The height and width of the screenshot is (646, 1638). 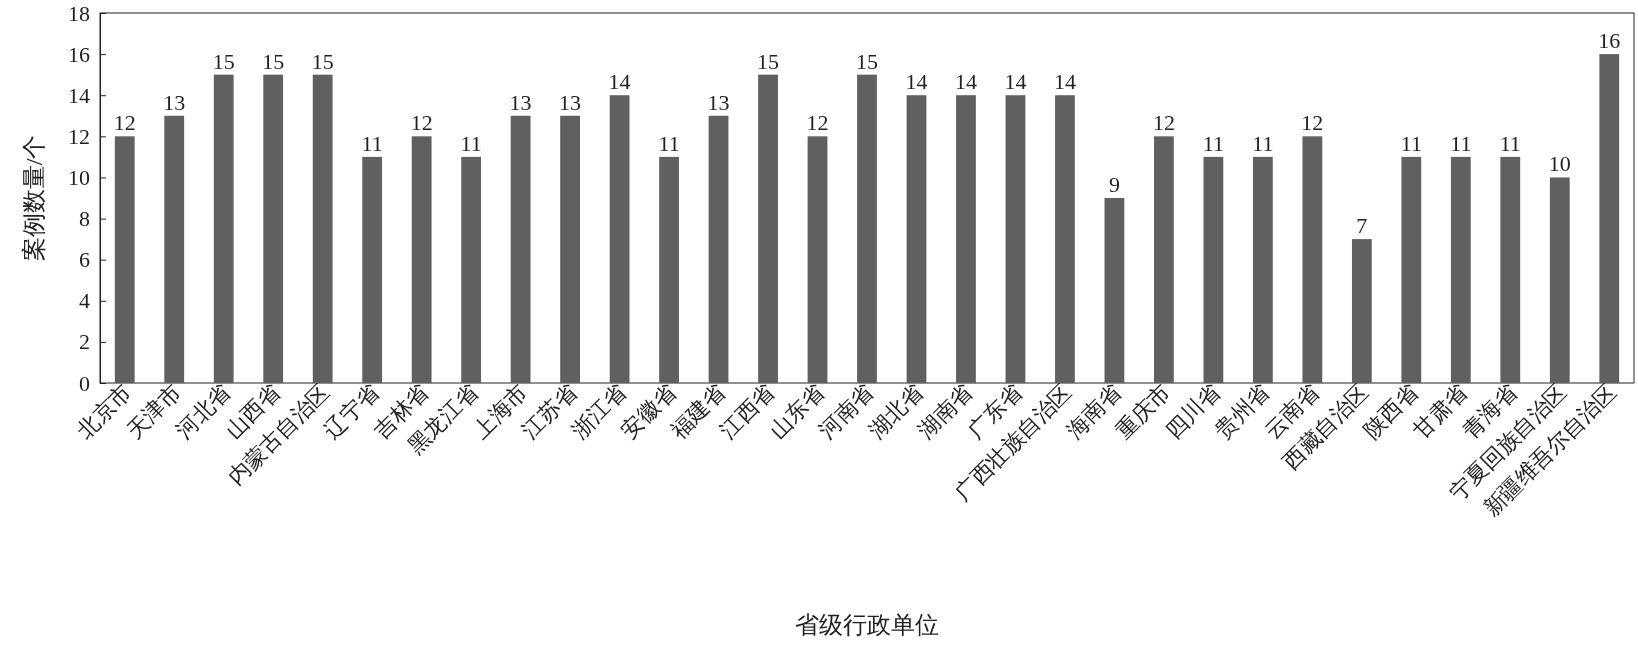 I want to click on y-tick-label: 16, so click(x=79, y=54).